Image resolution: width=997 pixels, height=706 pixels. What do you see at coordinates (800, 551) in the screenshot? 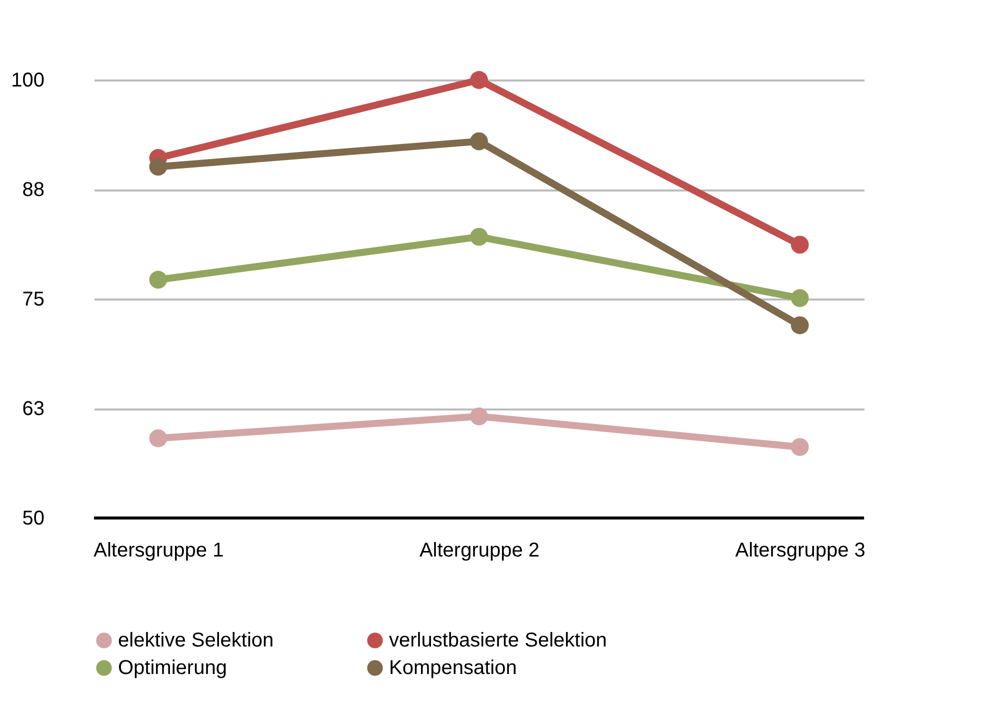
I see `x-tick-label: Altersgruppe 3` at bounding box center [800, 551].